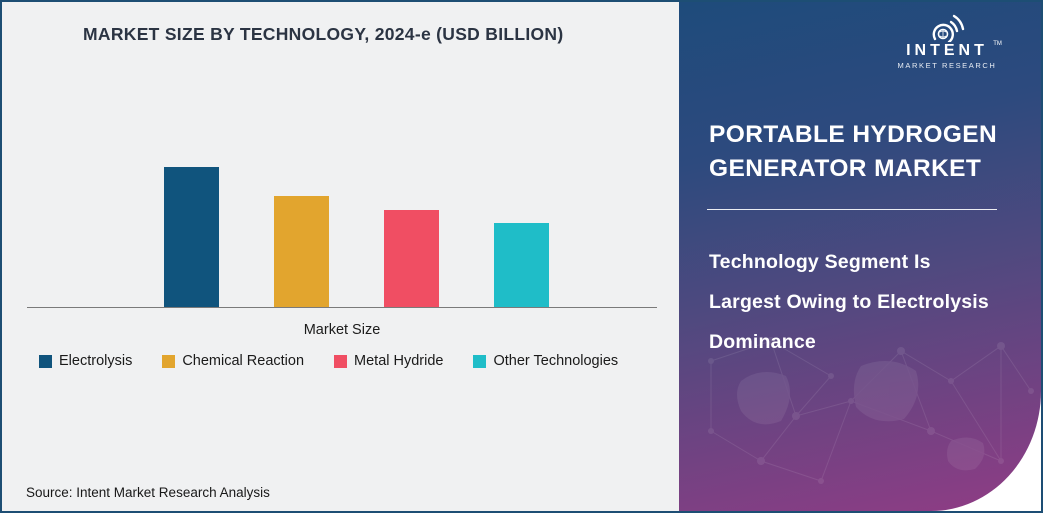 This screenshot has height=513, width=1043. Describe the element at coordinates (301, 251) in the screenshot. I see `bar-chemical-reaction` at that location.